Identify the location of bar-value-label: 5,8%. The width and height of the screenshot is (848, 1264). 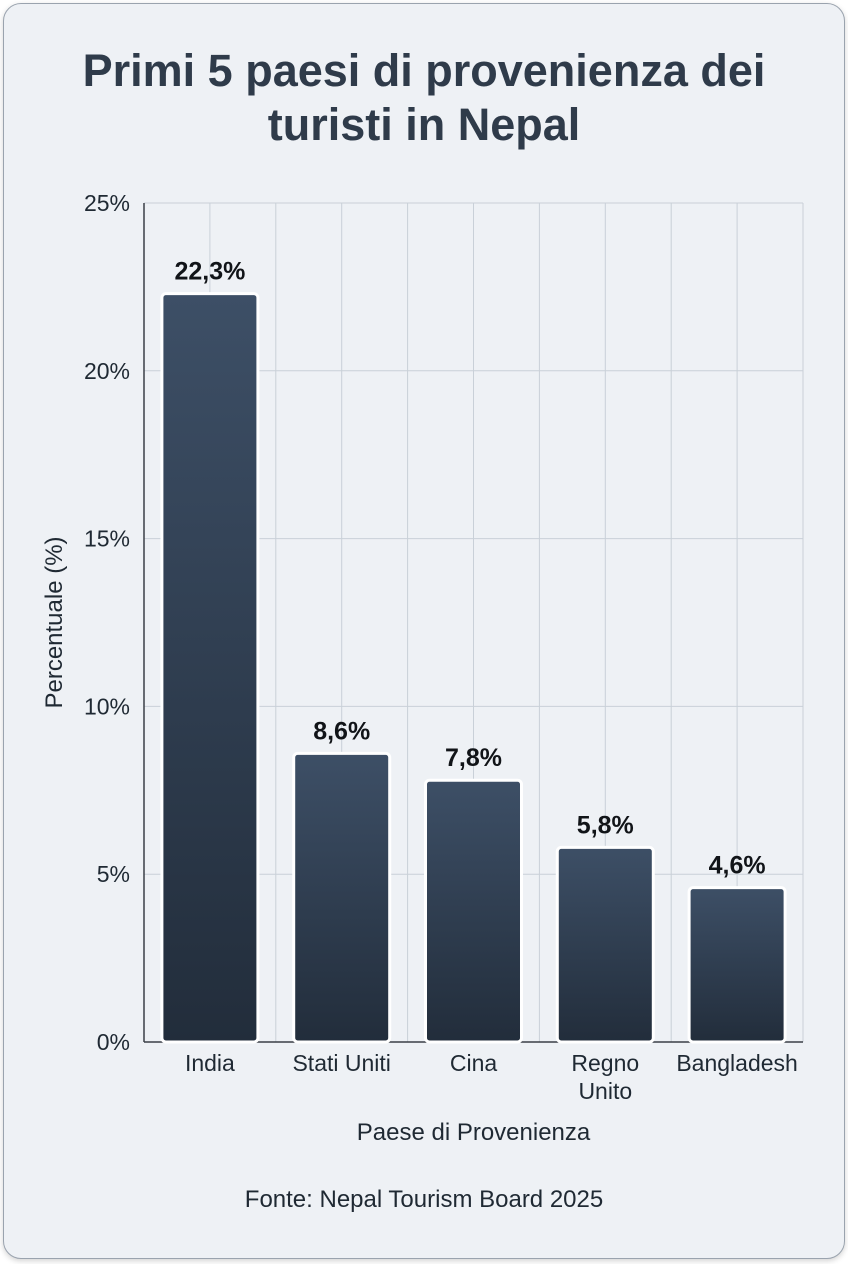
(605, 825).